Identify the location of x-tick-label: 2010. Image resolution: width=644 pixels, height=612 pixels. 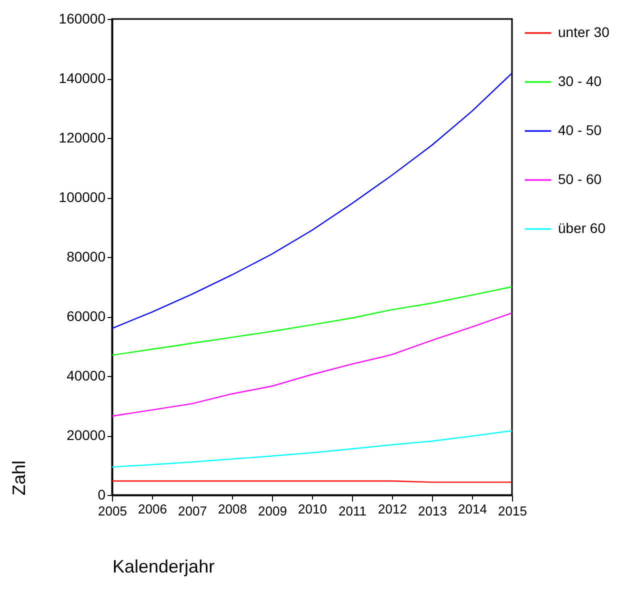
(312, 509).